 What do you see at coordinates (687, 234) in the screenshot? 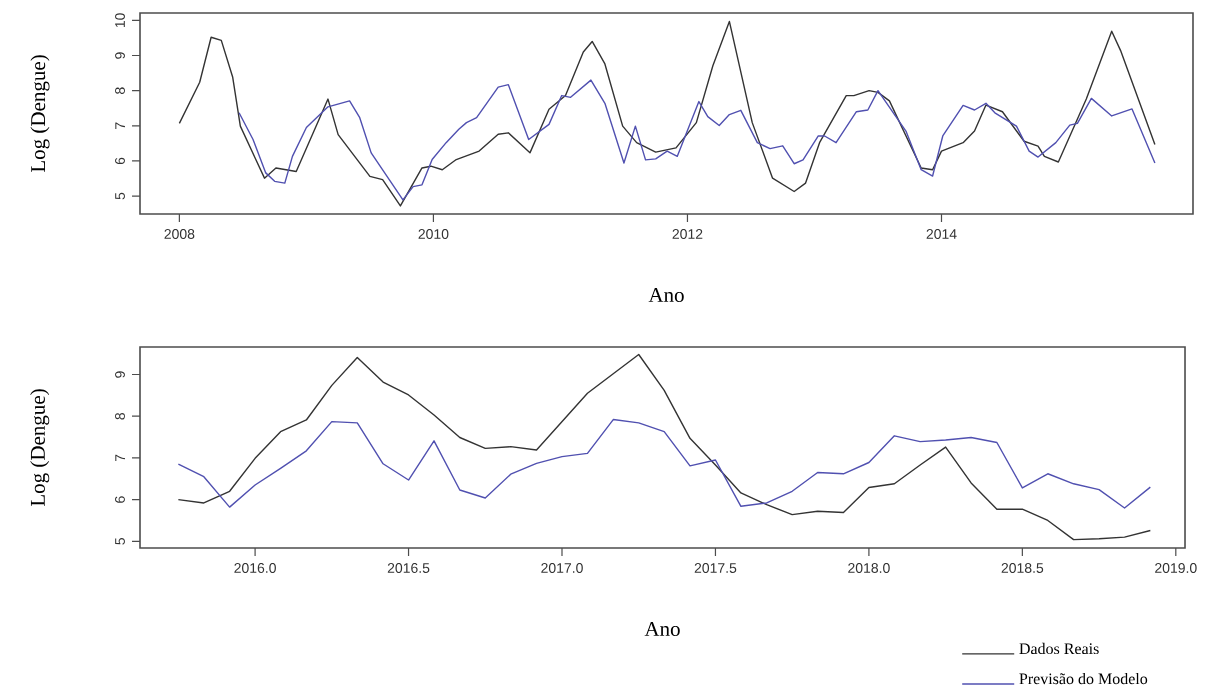
I see `x-tick-label: 2012` at bounding box center [687, 234].